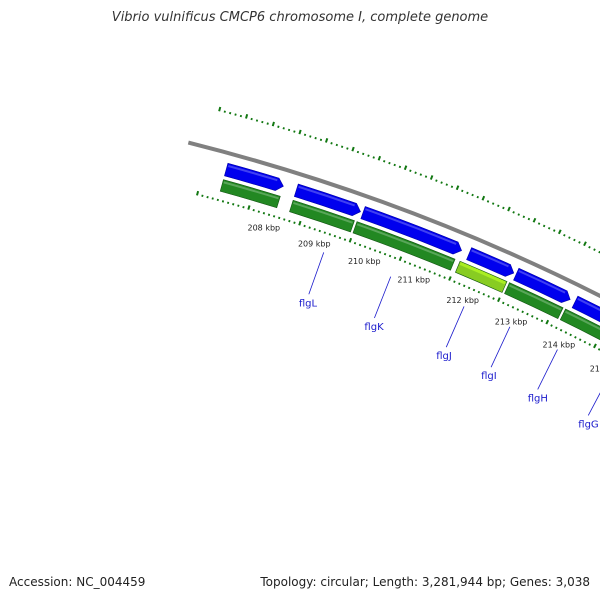 The width and height of the screenshot is (600, 600). I want to click on kbp-tick-label: 214 kbp, so click(559, 344).